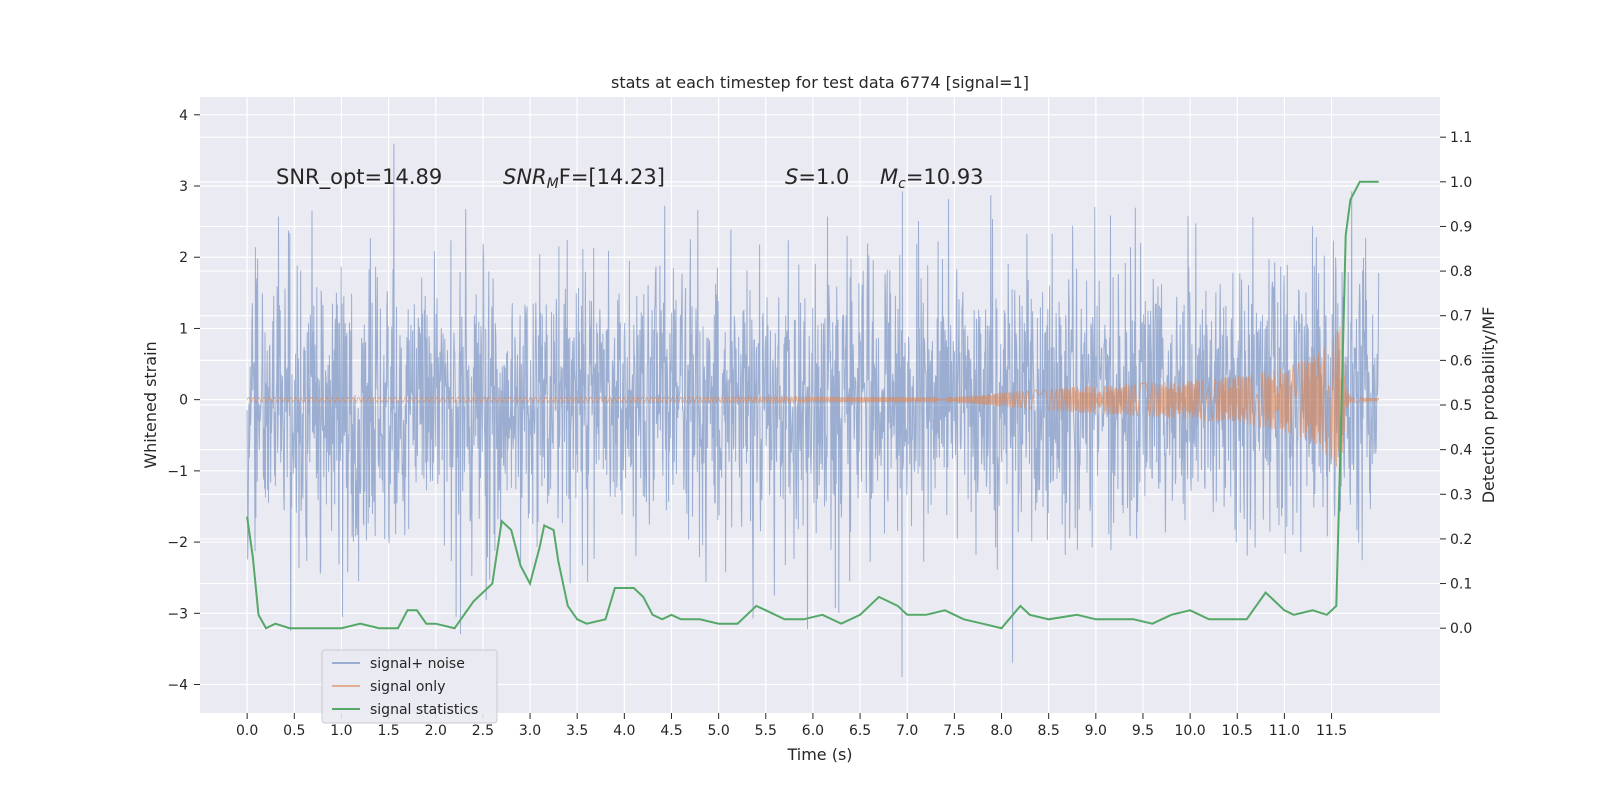 Image resolution: width=1600 pixels, height=800 pixels. What do you see at coordinates (766, 731) in the screenshot?
I see `x-tick-label: 5.5` at bounding box center [766, 731].